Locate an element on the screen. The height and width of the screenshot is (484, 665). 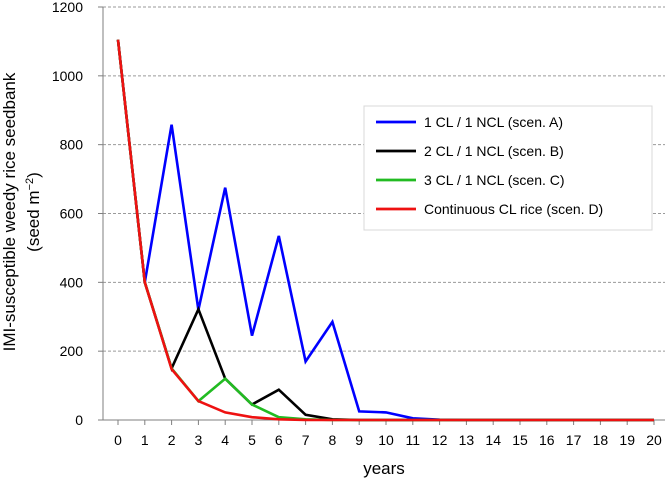
x-tick-label-15: 15 is located at coordinates (520, 440).